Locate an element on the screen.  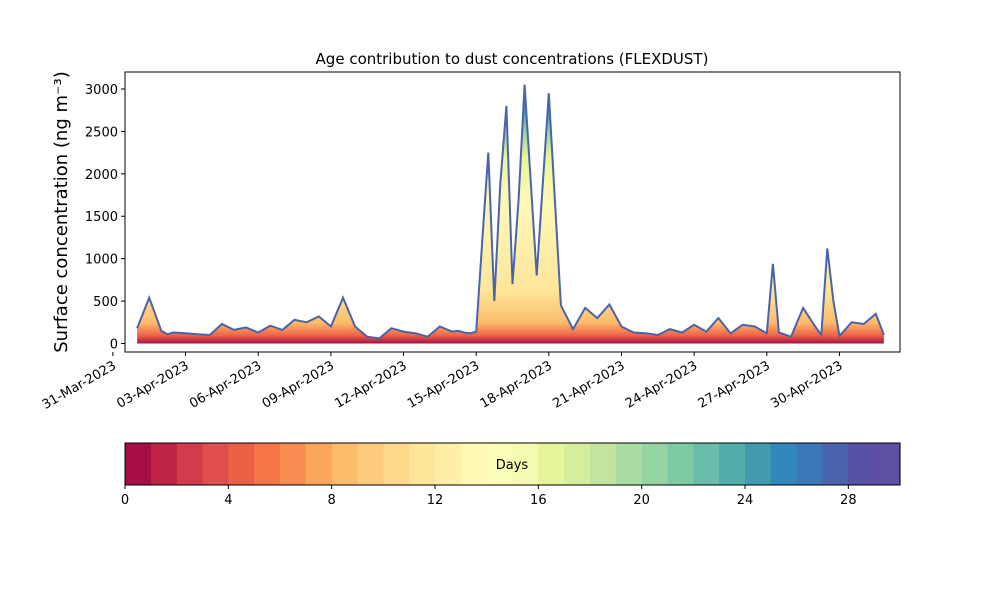
x-tick-label: 06-Apr-2023 is located at coordinates (225, 384).